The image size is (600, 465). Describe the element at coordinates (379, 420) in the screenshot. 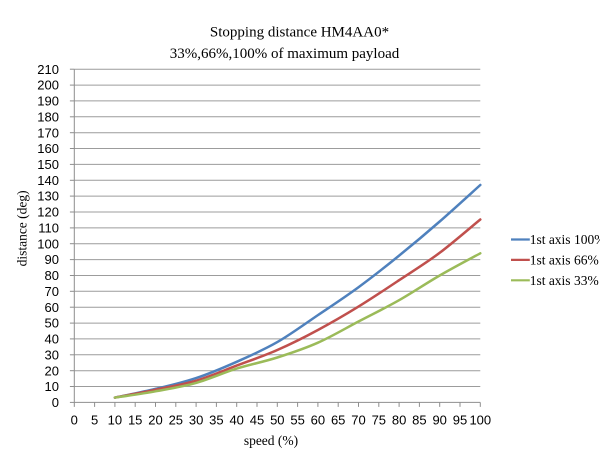

I see `svg-text: 75` at that location.